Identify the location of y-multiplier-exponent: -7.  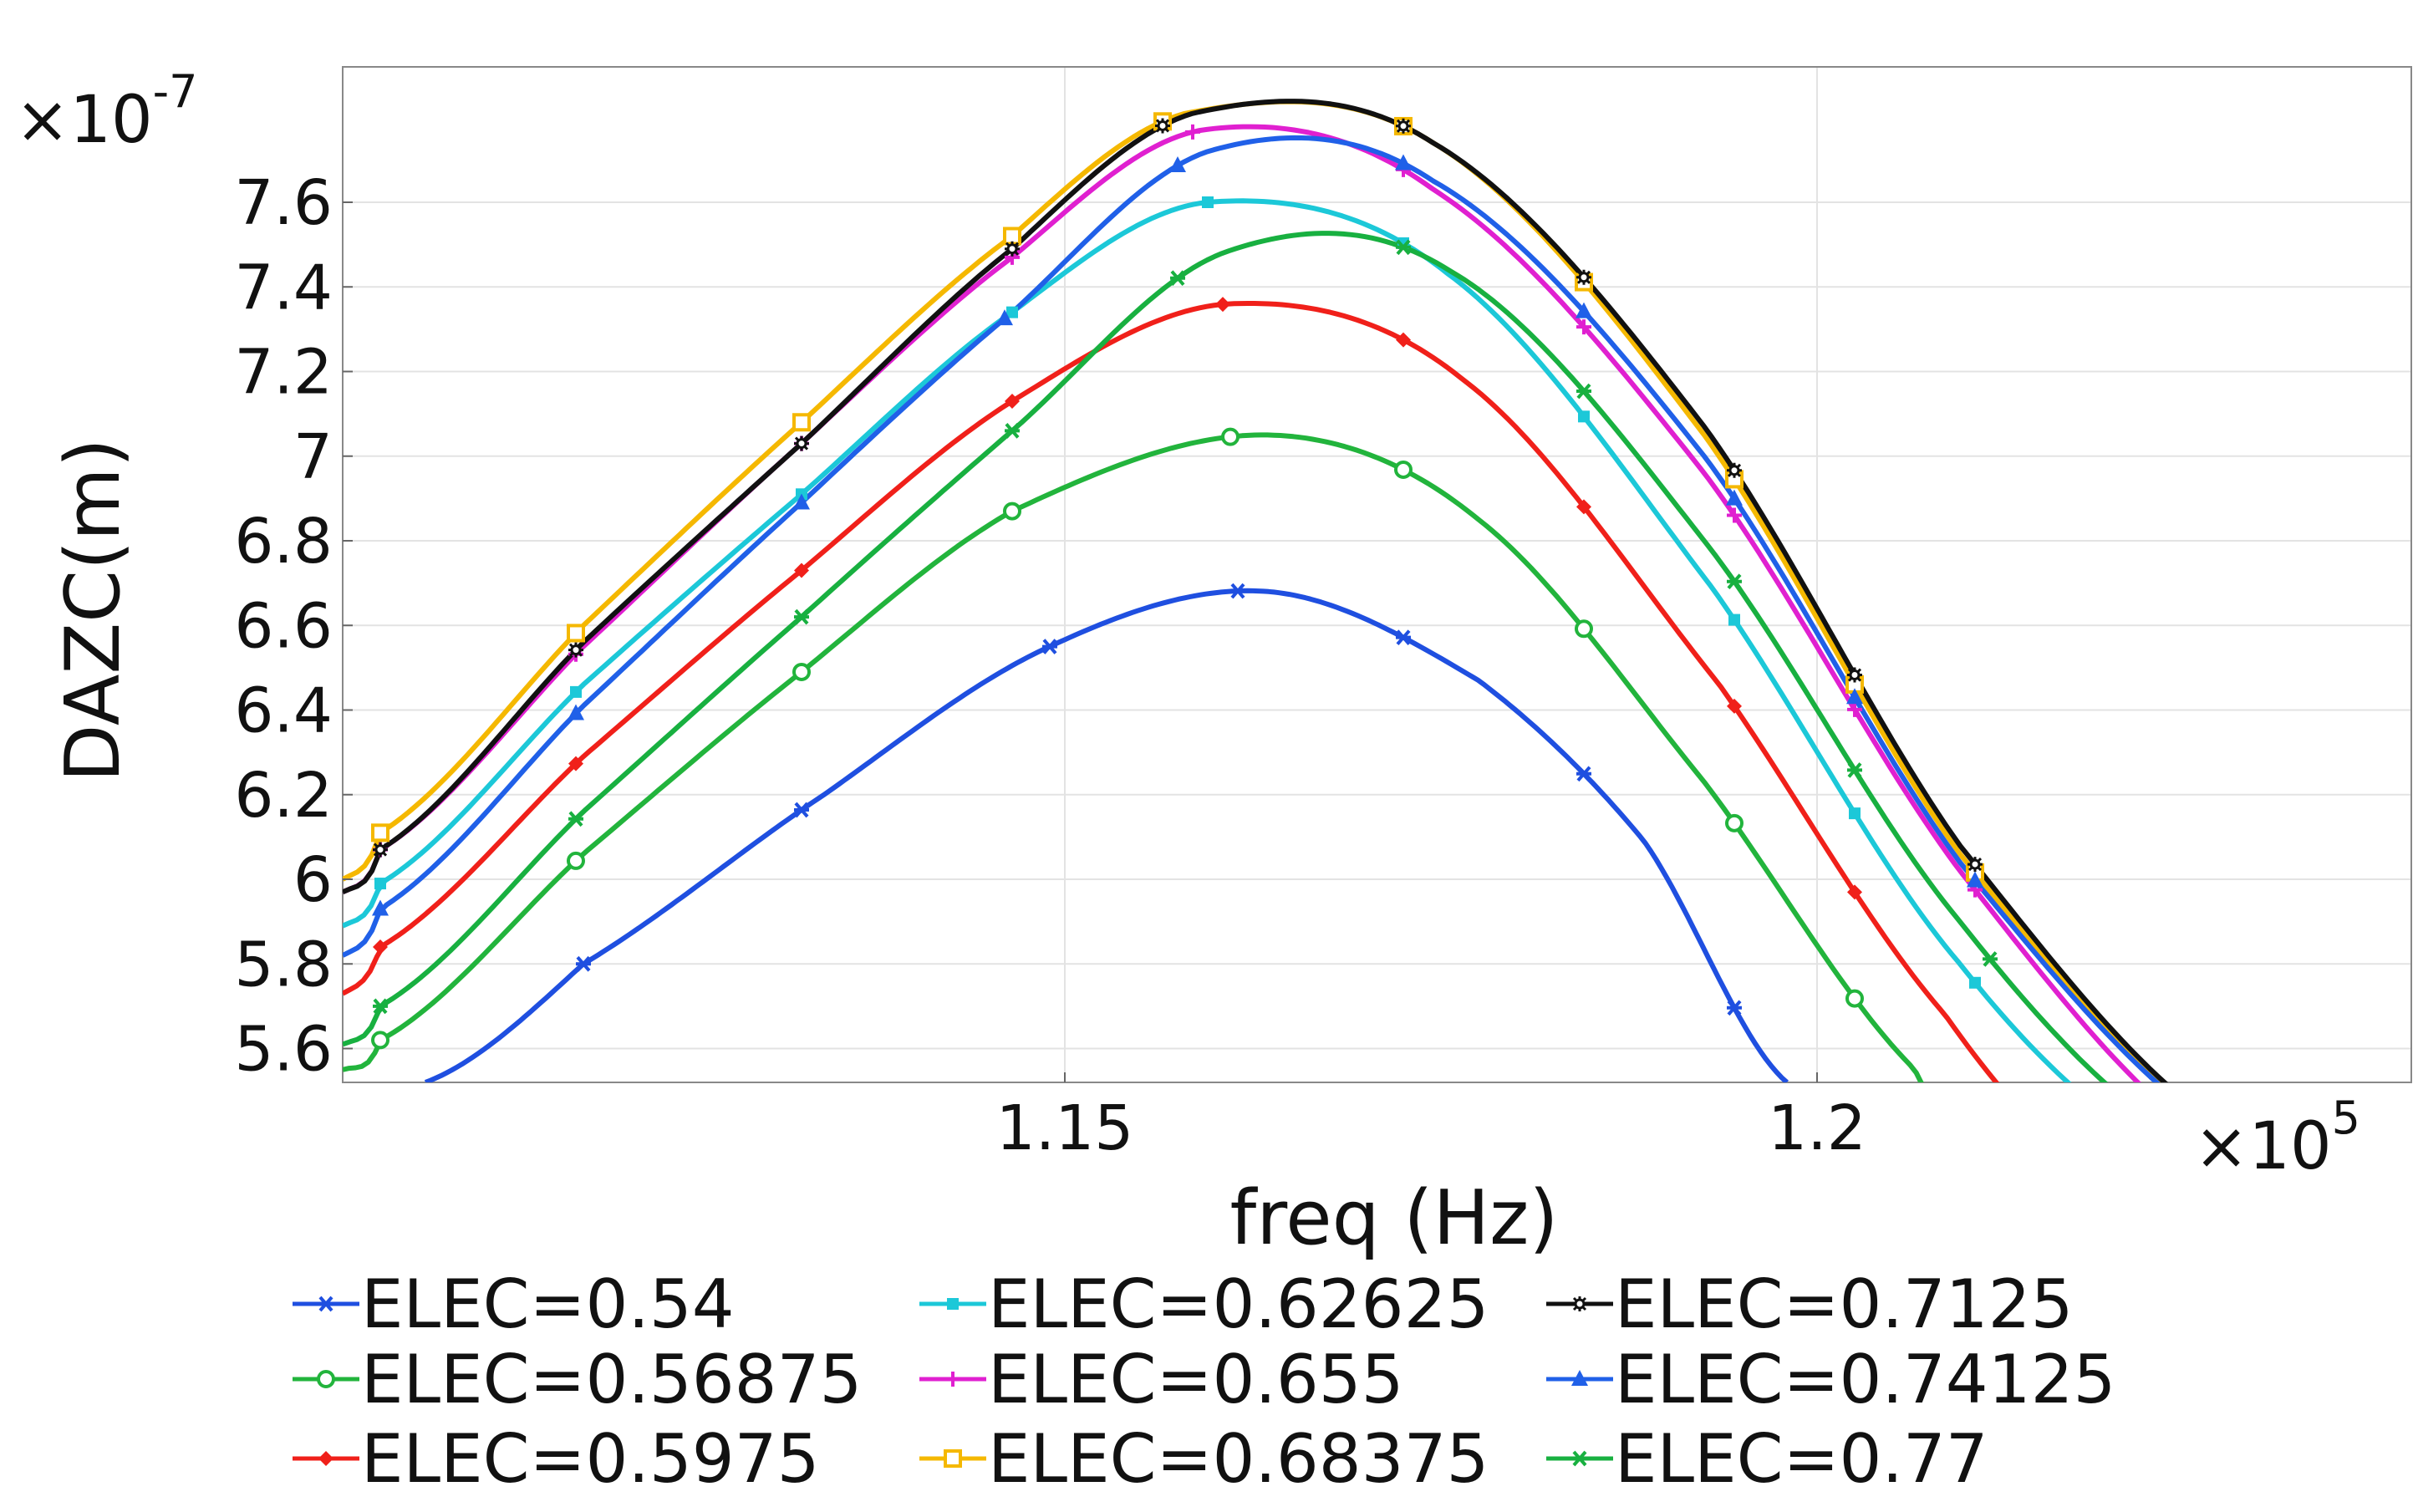
(175, 91).